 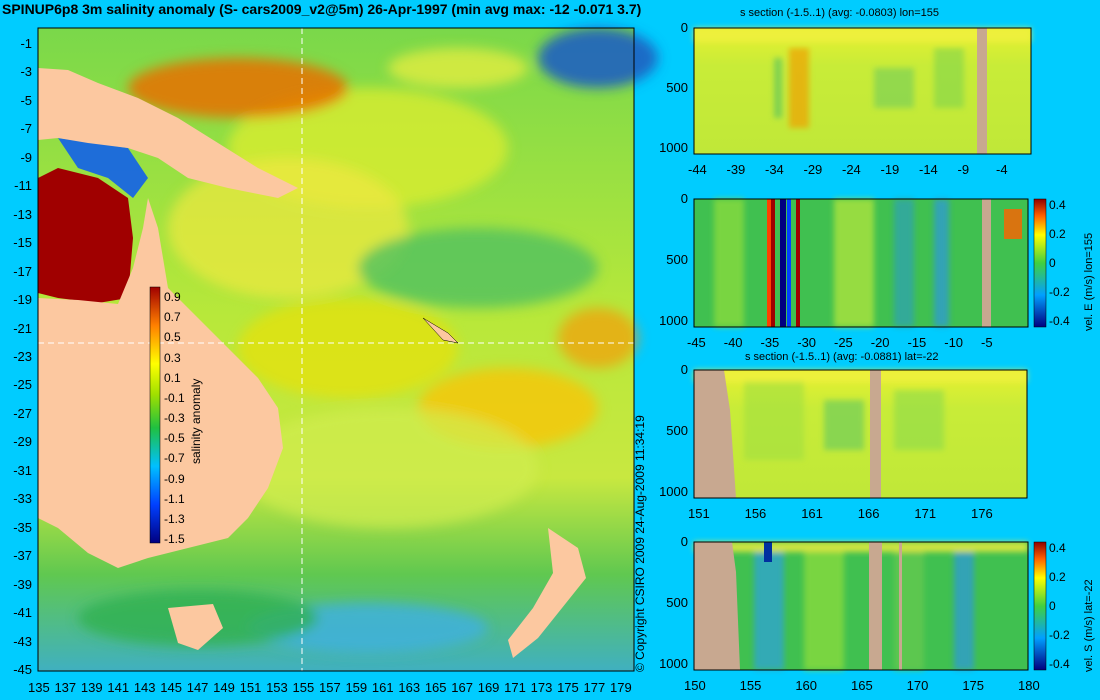 I want to click on map-y-tick: -21, so click(x=22, y=328).